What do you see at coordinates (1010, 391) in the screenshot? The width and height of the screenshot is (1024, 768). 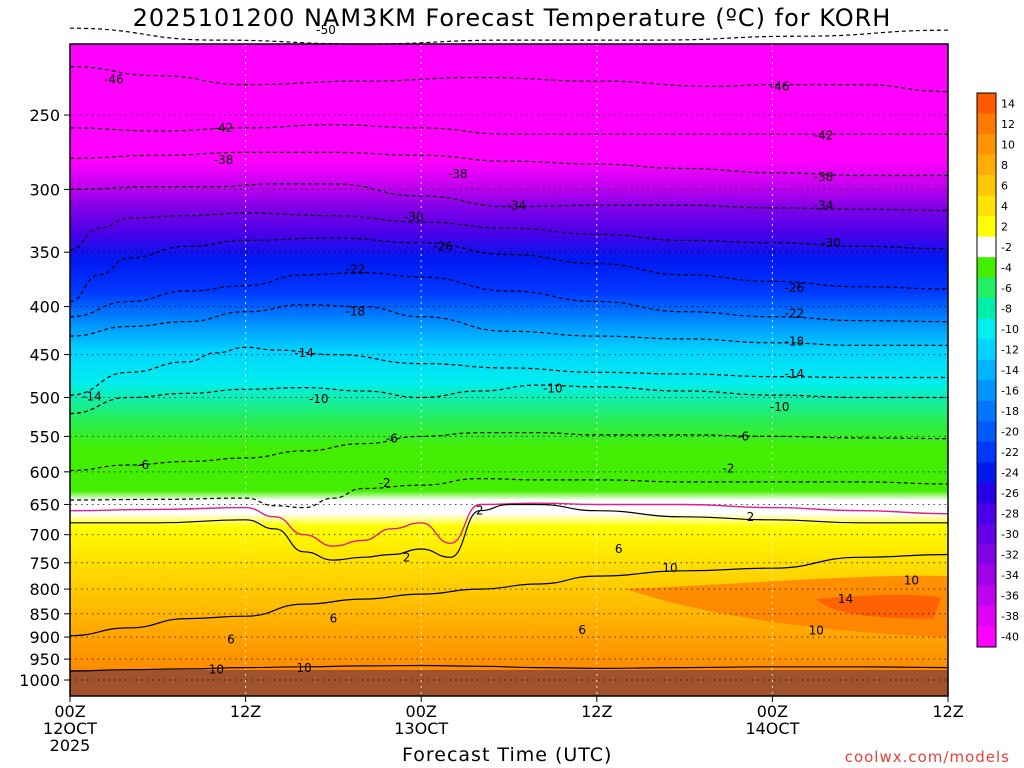 I see `colorbar-label: -16` at bounding box center [1010, 391].